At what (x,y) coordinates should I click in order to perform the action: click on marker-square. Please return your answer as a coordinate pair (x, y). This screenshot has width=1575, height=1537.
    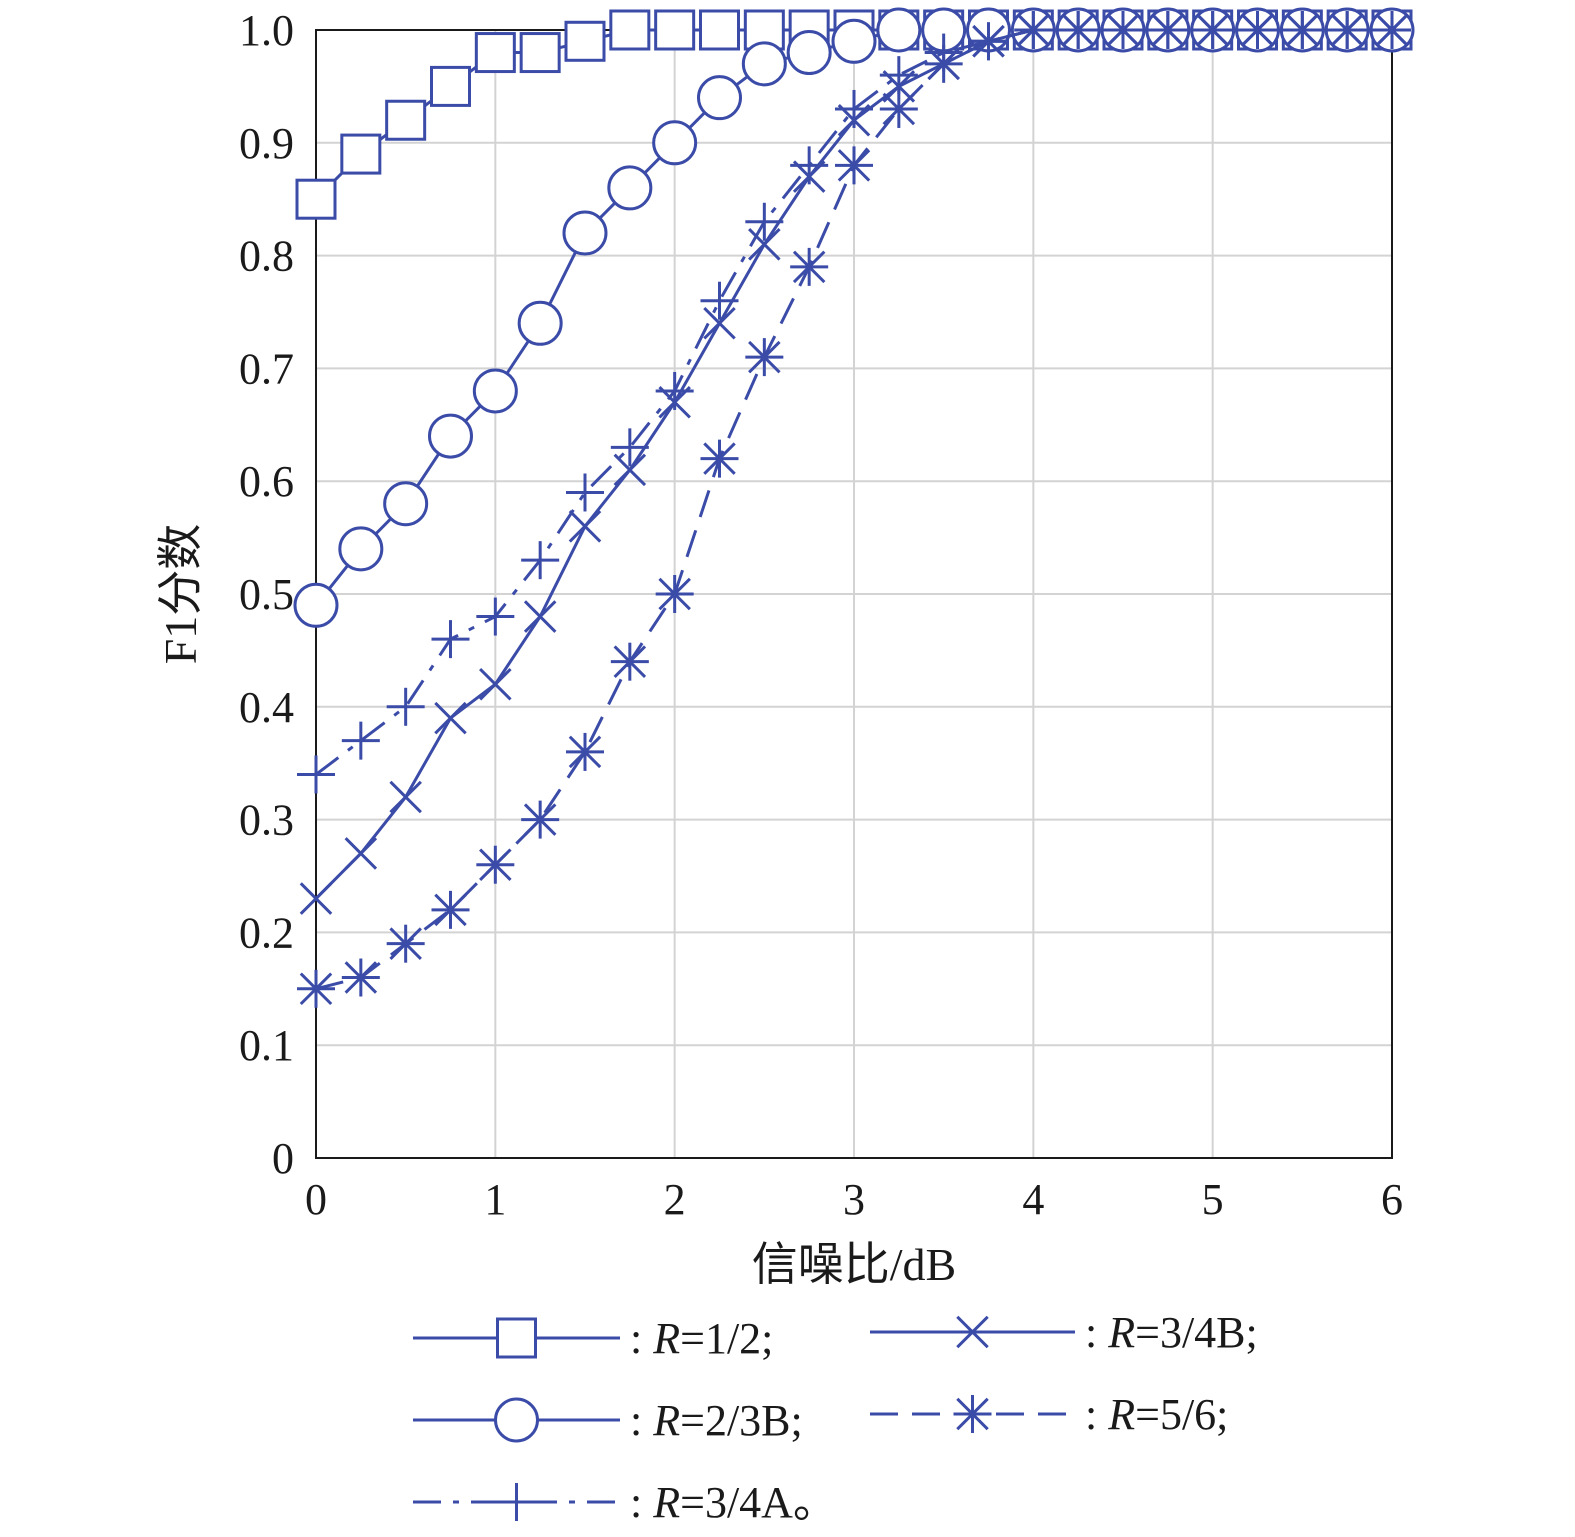
    Looking at the image, I should click on (516, 1338).